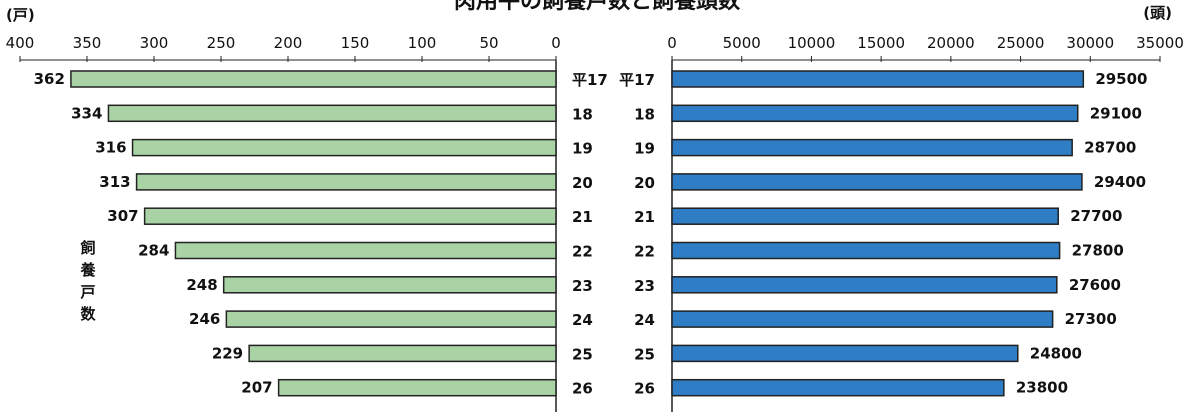 Image resolution: width=1194 pixels, height=416 pixels. Describe the element at coordinates (590, 80) in the screenshot. I see `left-category-label: 平17` at that location.